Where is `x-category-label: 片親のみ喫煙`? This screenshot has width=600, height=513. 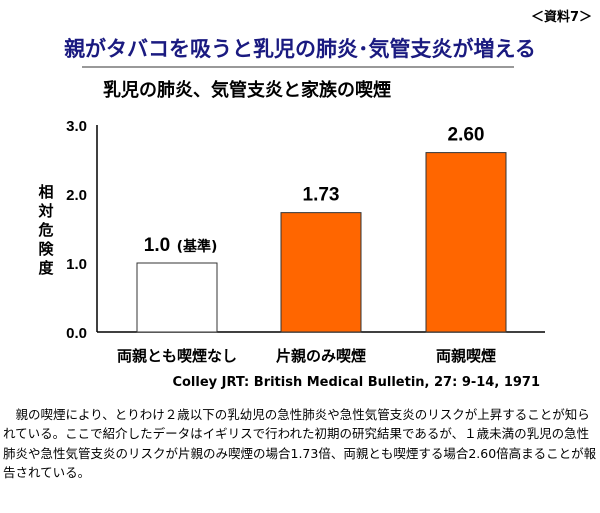
x-category-label: 片親のみ喫煙 is located at coordinates (321, 356).